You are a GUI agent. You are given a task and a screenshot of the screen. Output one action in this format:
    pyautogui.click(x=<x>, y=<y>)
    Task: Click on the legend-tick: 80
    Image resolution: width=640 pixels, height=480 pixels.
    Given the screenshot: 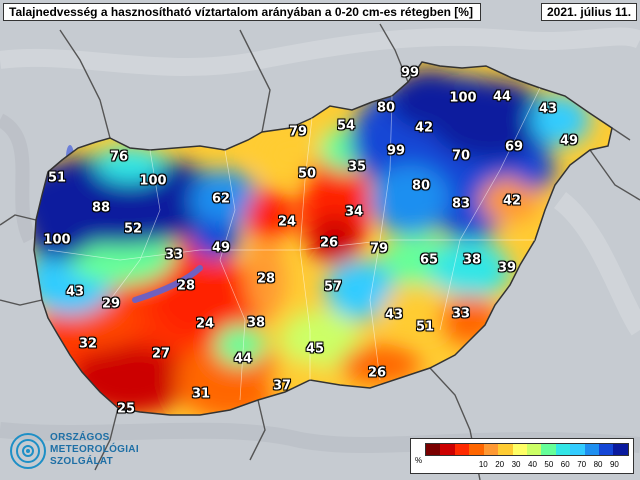 What is the action you would take?
    pyautogui.click(x=598, y=464)
    